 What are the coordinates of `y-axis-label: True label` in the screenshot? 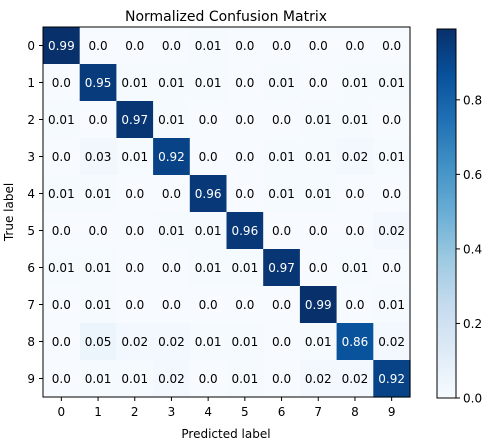 It's located at (9, 212).